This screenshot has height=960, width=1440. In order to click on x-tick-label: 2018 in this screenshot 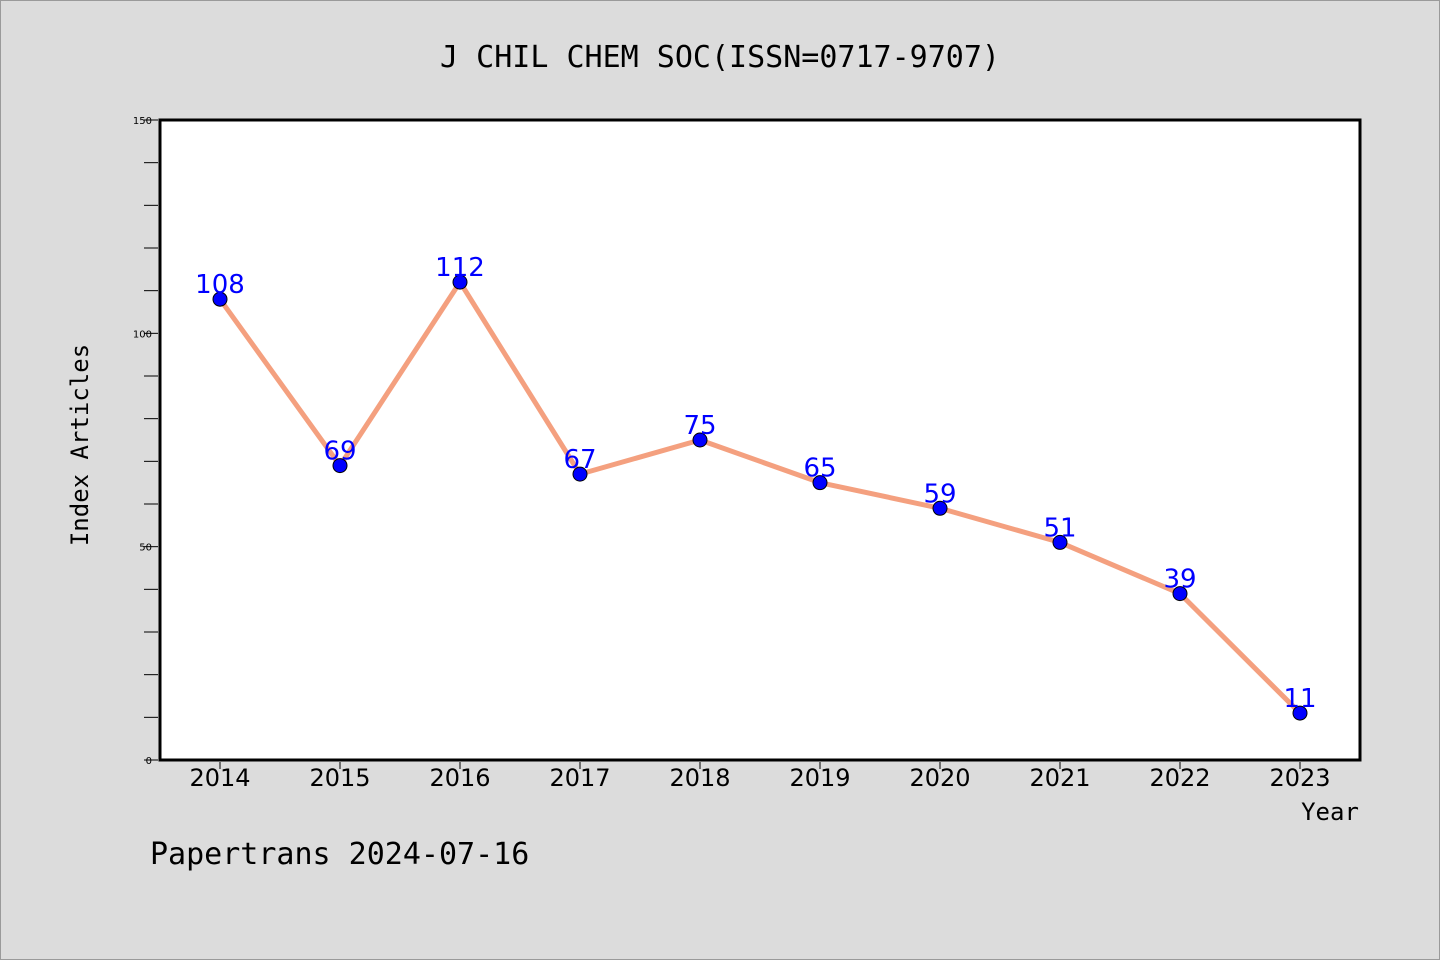, I will do `click(699, 778)`.